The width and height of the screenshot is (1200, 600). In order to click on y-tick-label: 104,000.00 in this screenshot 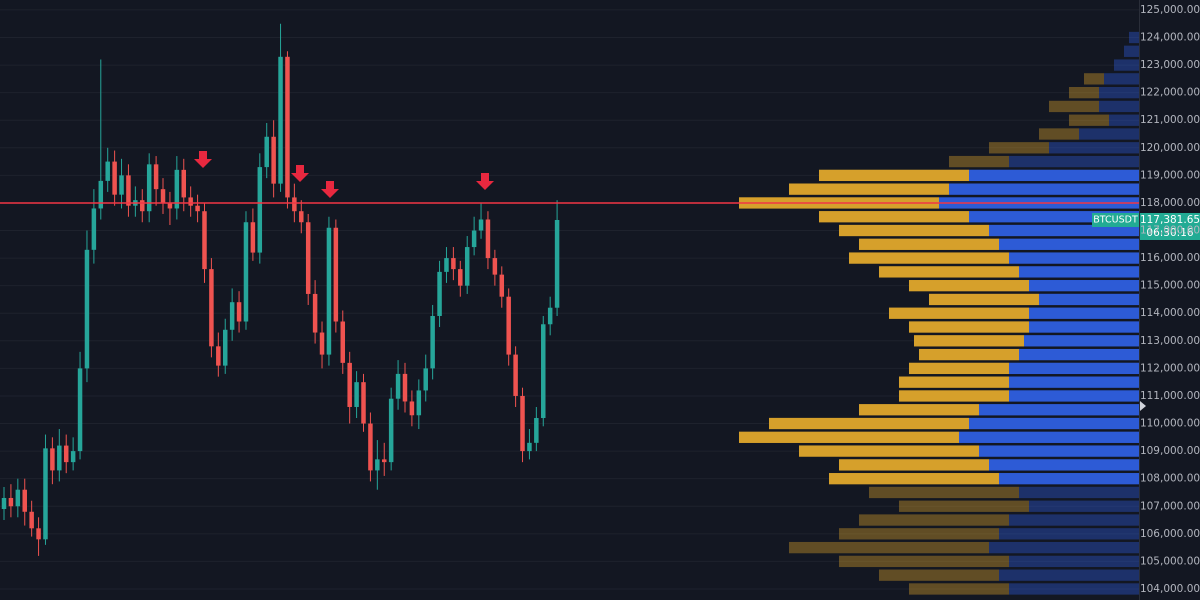, I will do `click(1170, 589)`.